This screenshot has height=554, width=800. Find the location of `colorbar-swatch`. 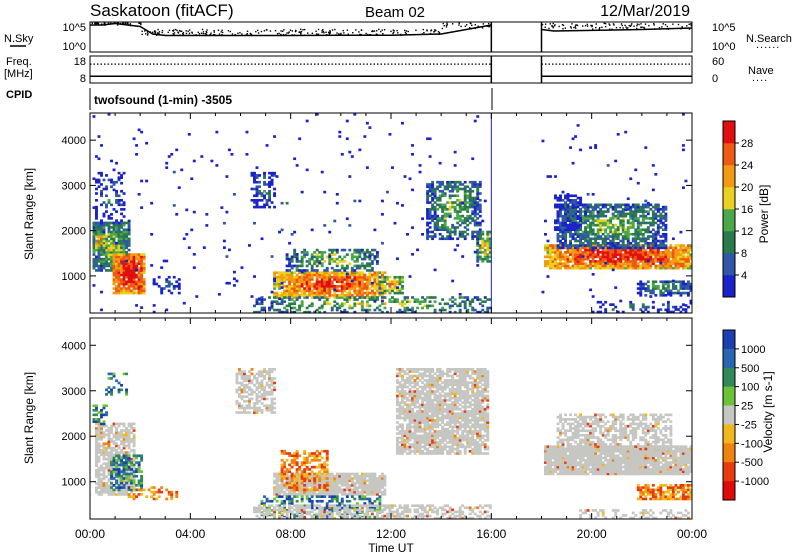

colorbar-swatch is located at coordinates (729, 176).